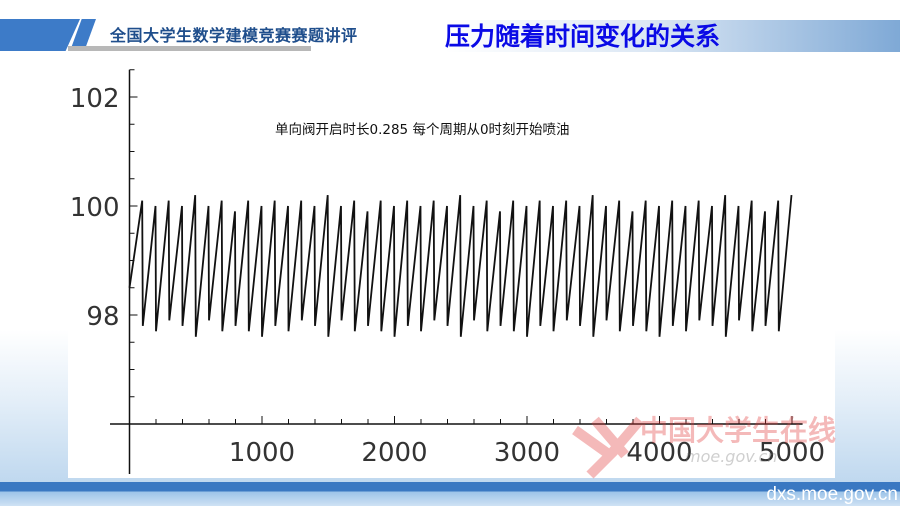 This screenshot has width=900, height=506. I want to click on watermark-url: moe.gov.cn, so click(731, 456).